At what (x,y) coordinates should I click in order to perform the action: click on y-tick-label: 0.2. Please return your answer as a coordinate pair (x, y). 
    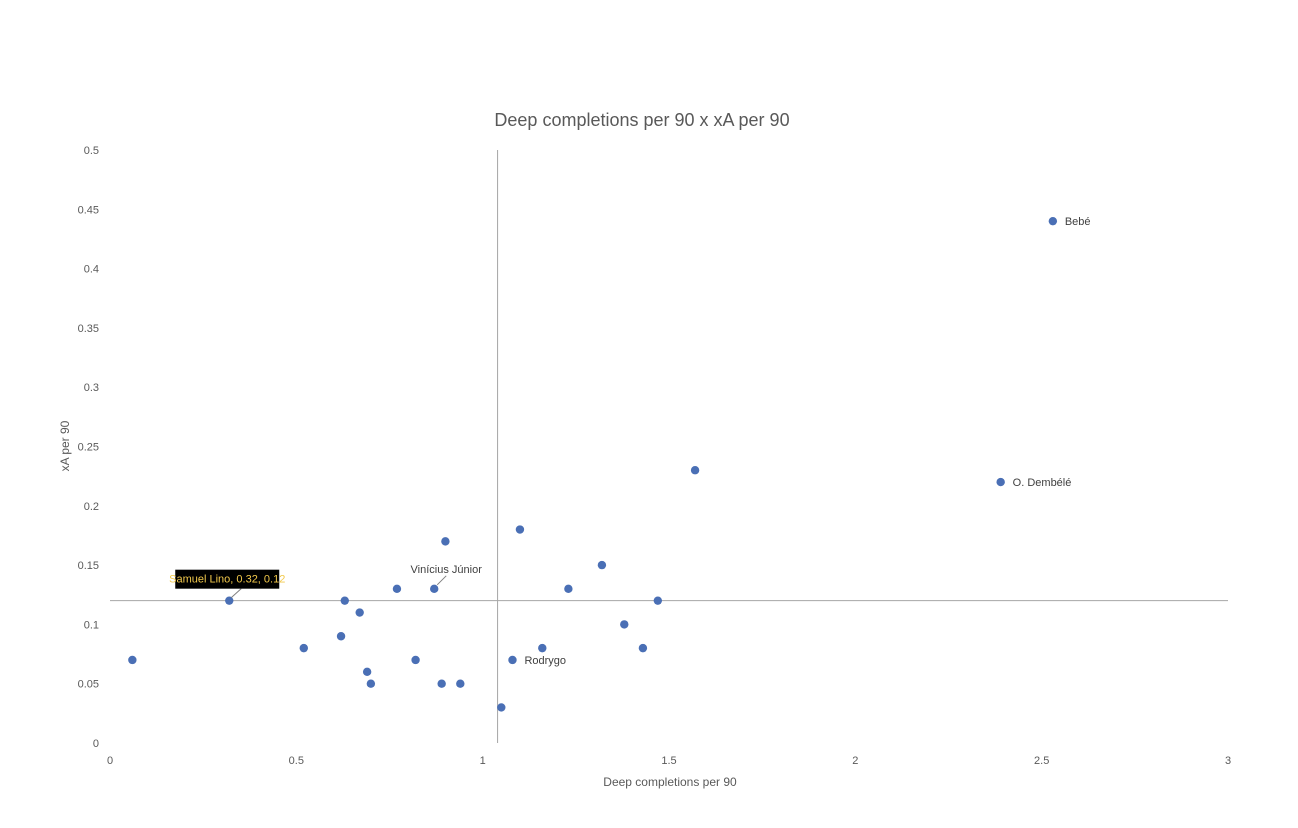
    Looking at the image, I should click on (91, 507).